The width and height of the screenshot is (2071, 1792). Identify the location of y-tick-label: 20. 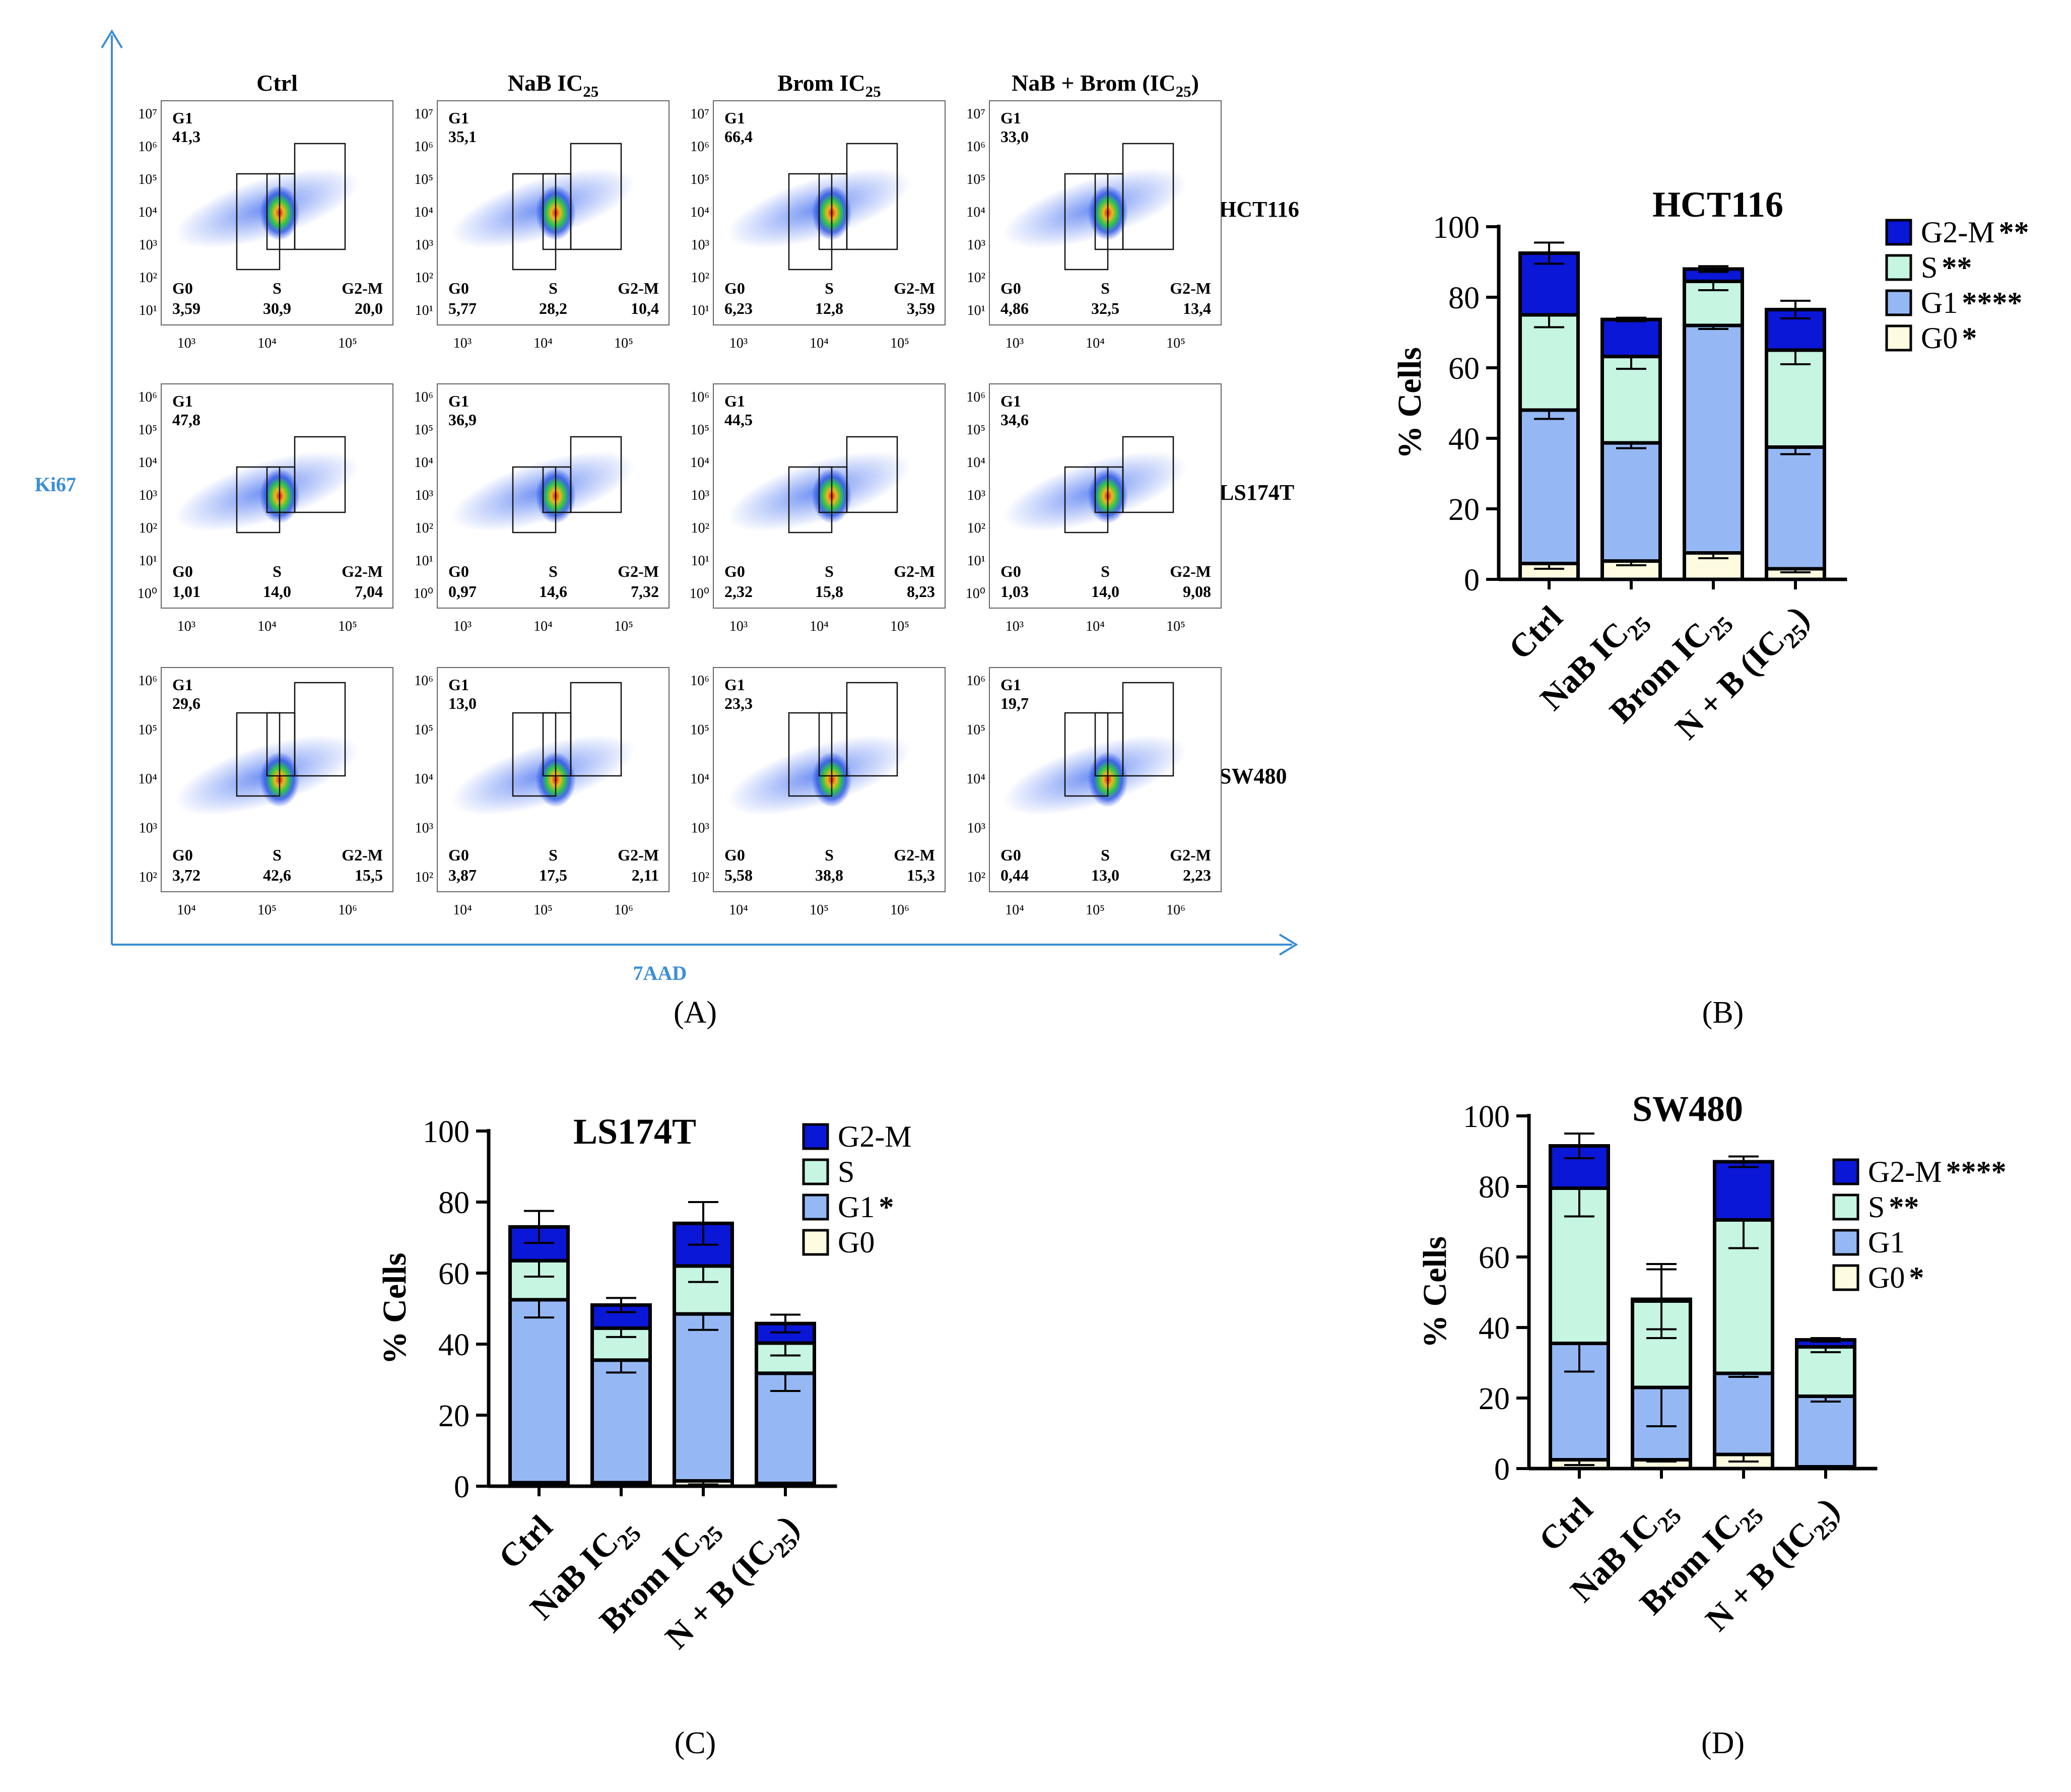
(454, 1416).